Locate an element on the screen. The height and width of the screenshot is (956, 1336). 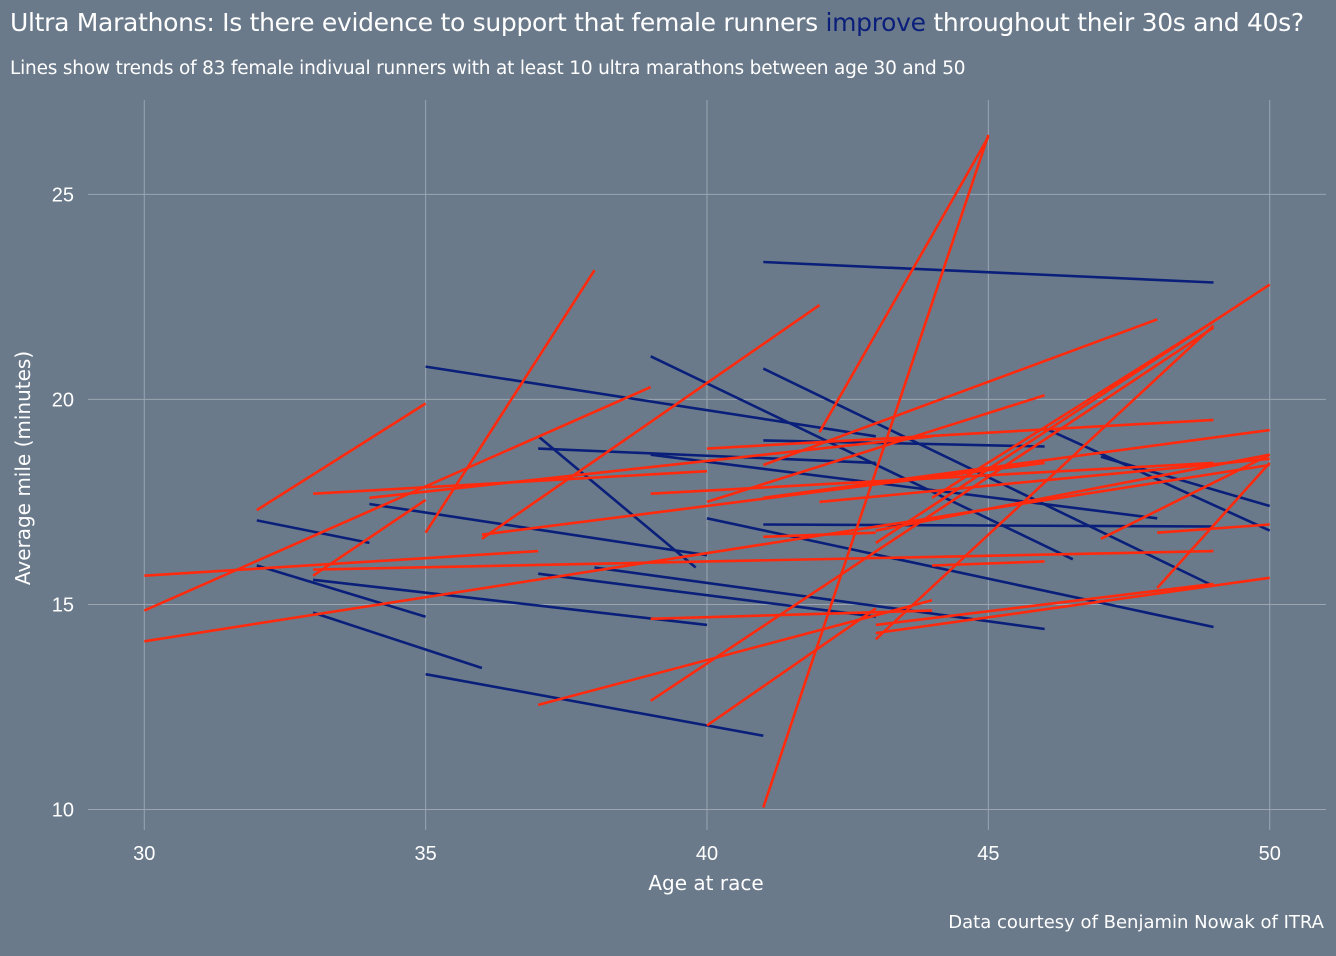
title-text-after: throughout their 30s and 40s? is located at coordinates (1114, 22).